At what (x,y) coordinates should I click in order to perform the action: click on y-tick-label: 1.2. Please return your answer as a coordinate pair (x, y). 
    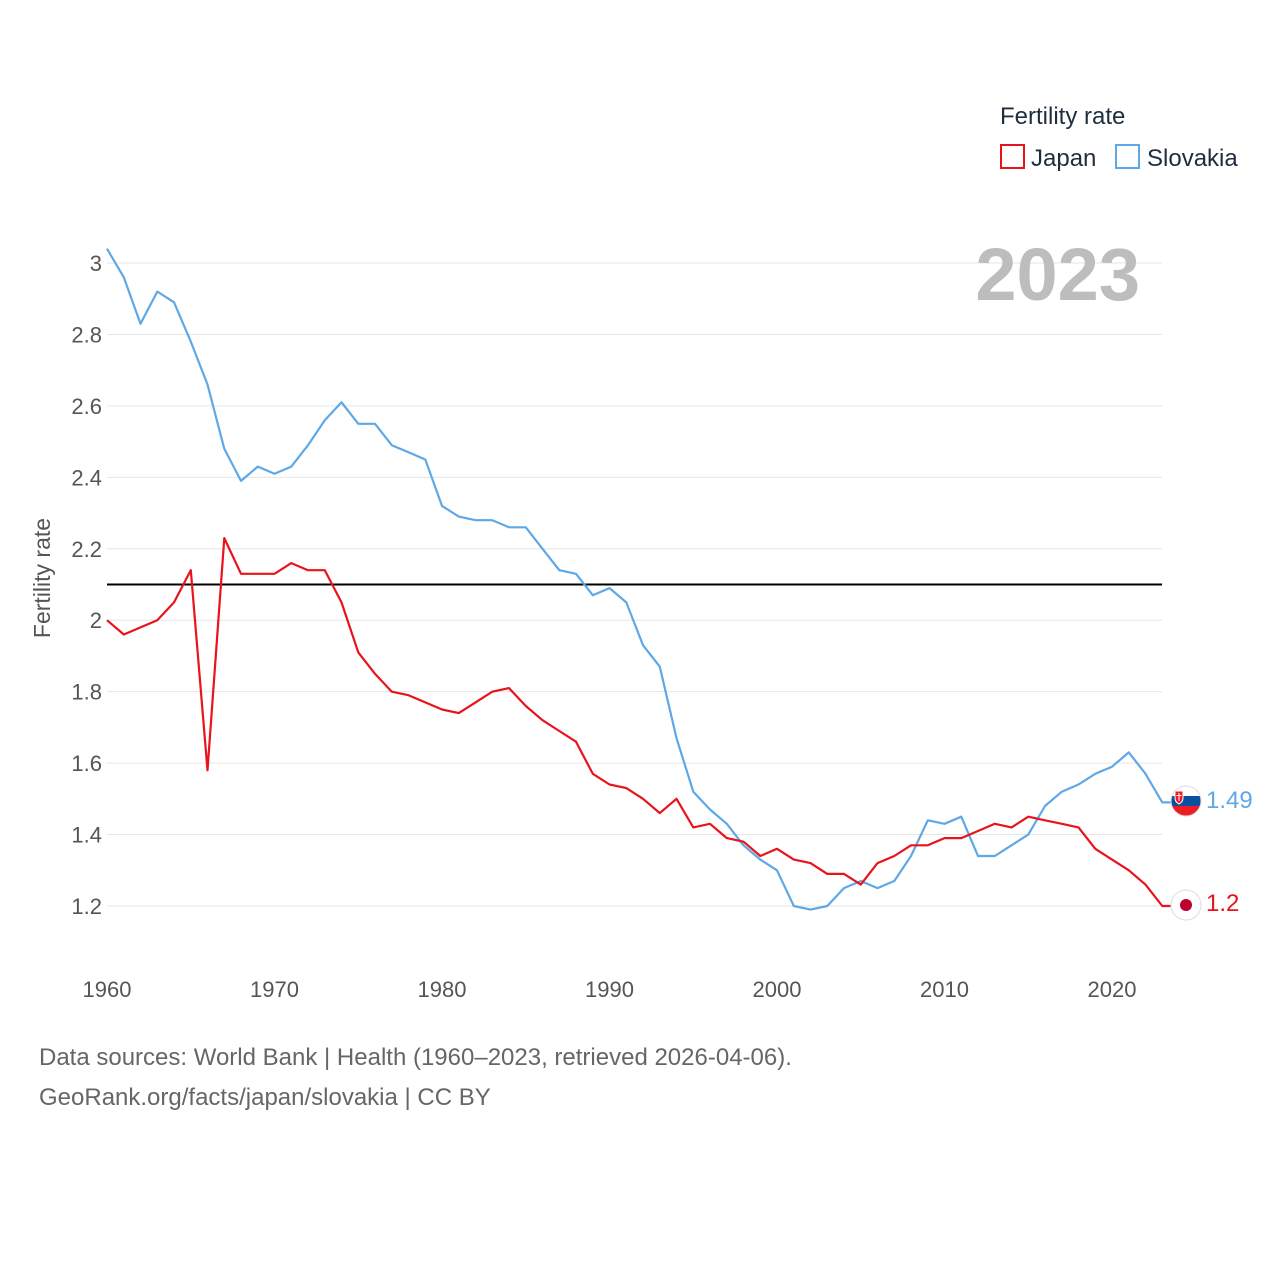
    Looking at the image, I should click on (86, 906).